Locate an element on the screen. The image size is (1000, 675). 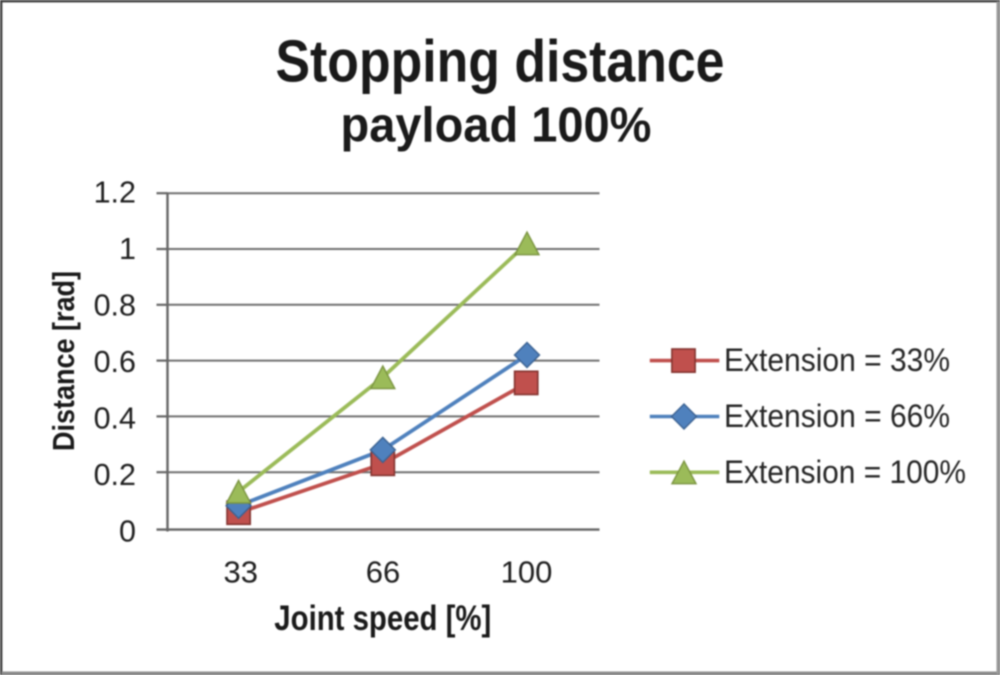
svg-text: 0.8 is located at coordinates (115, 305).